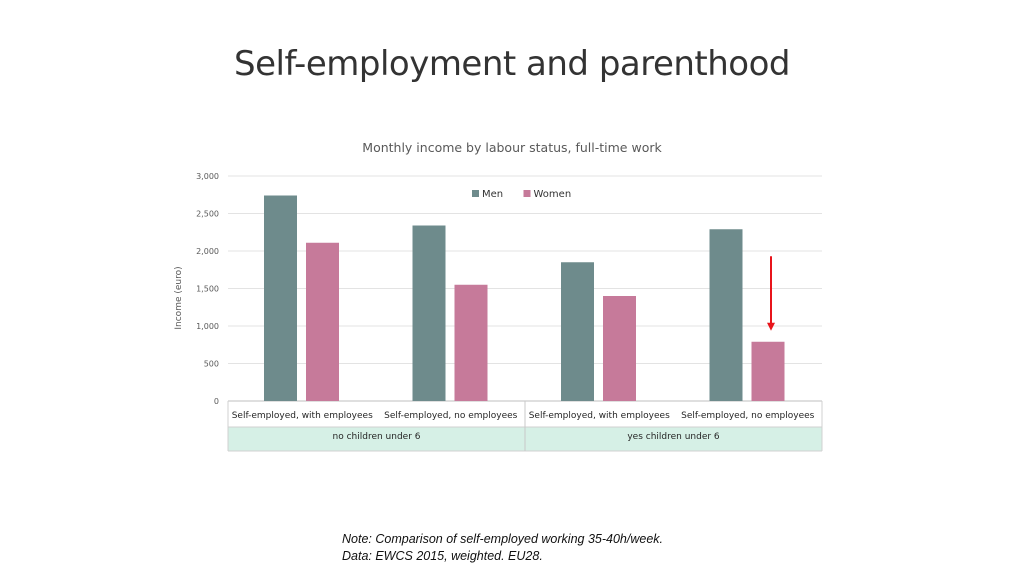 This screenshot has width=1024, height=576. I want to click on slide-title: Self-employment and parenthood, so click(512, 64).